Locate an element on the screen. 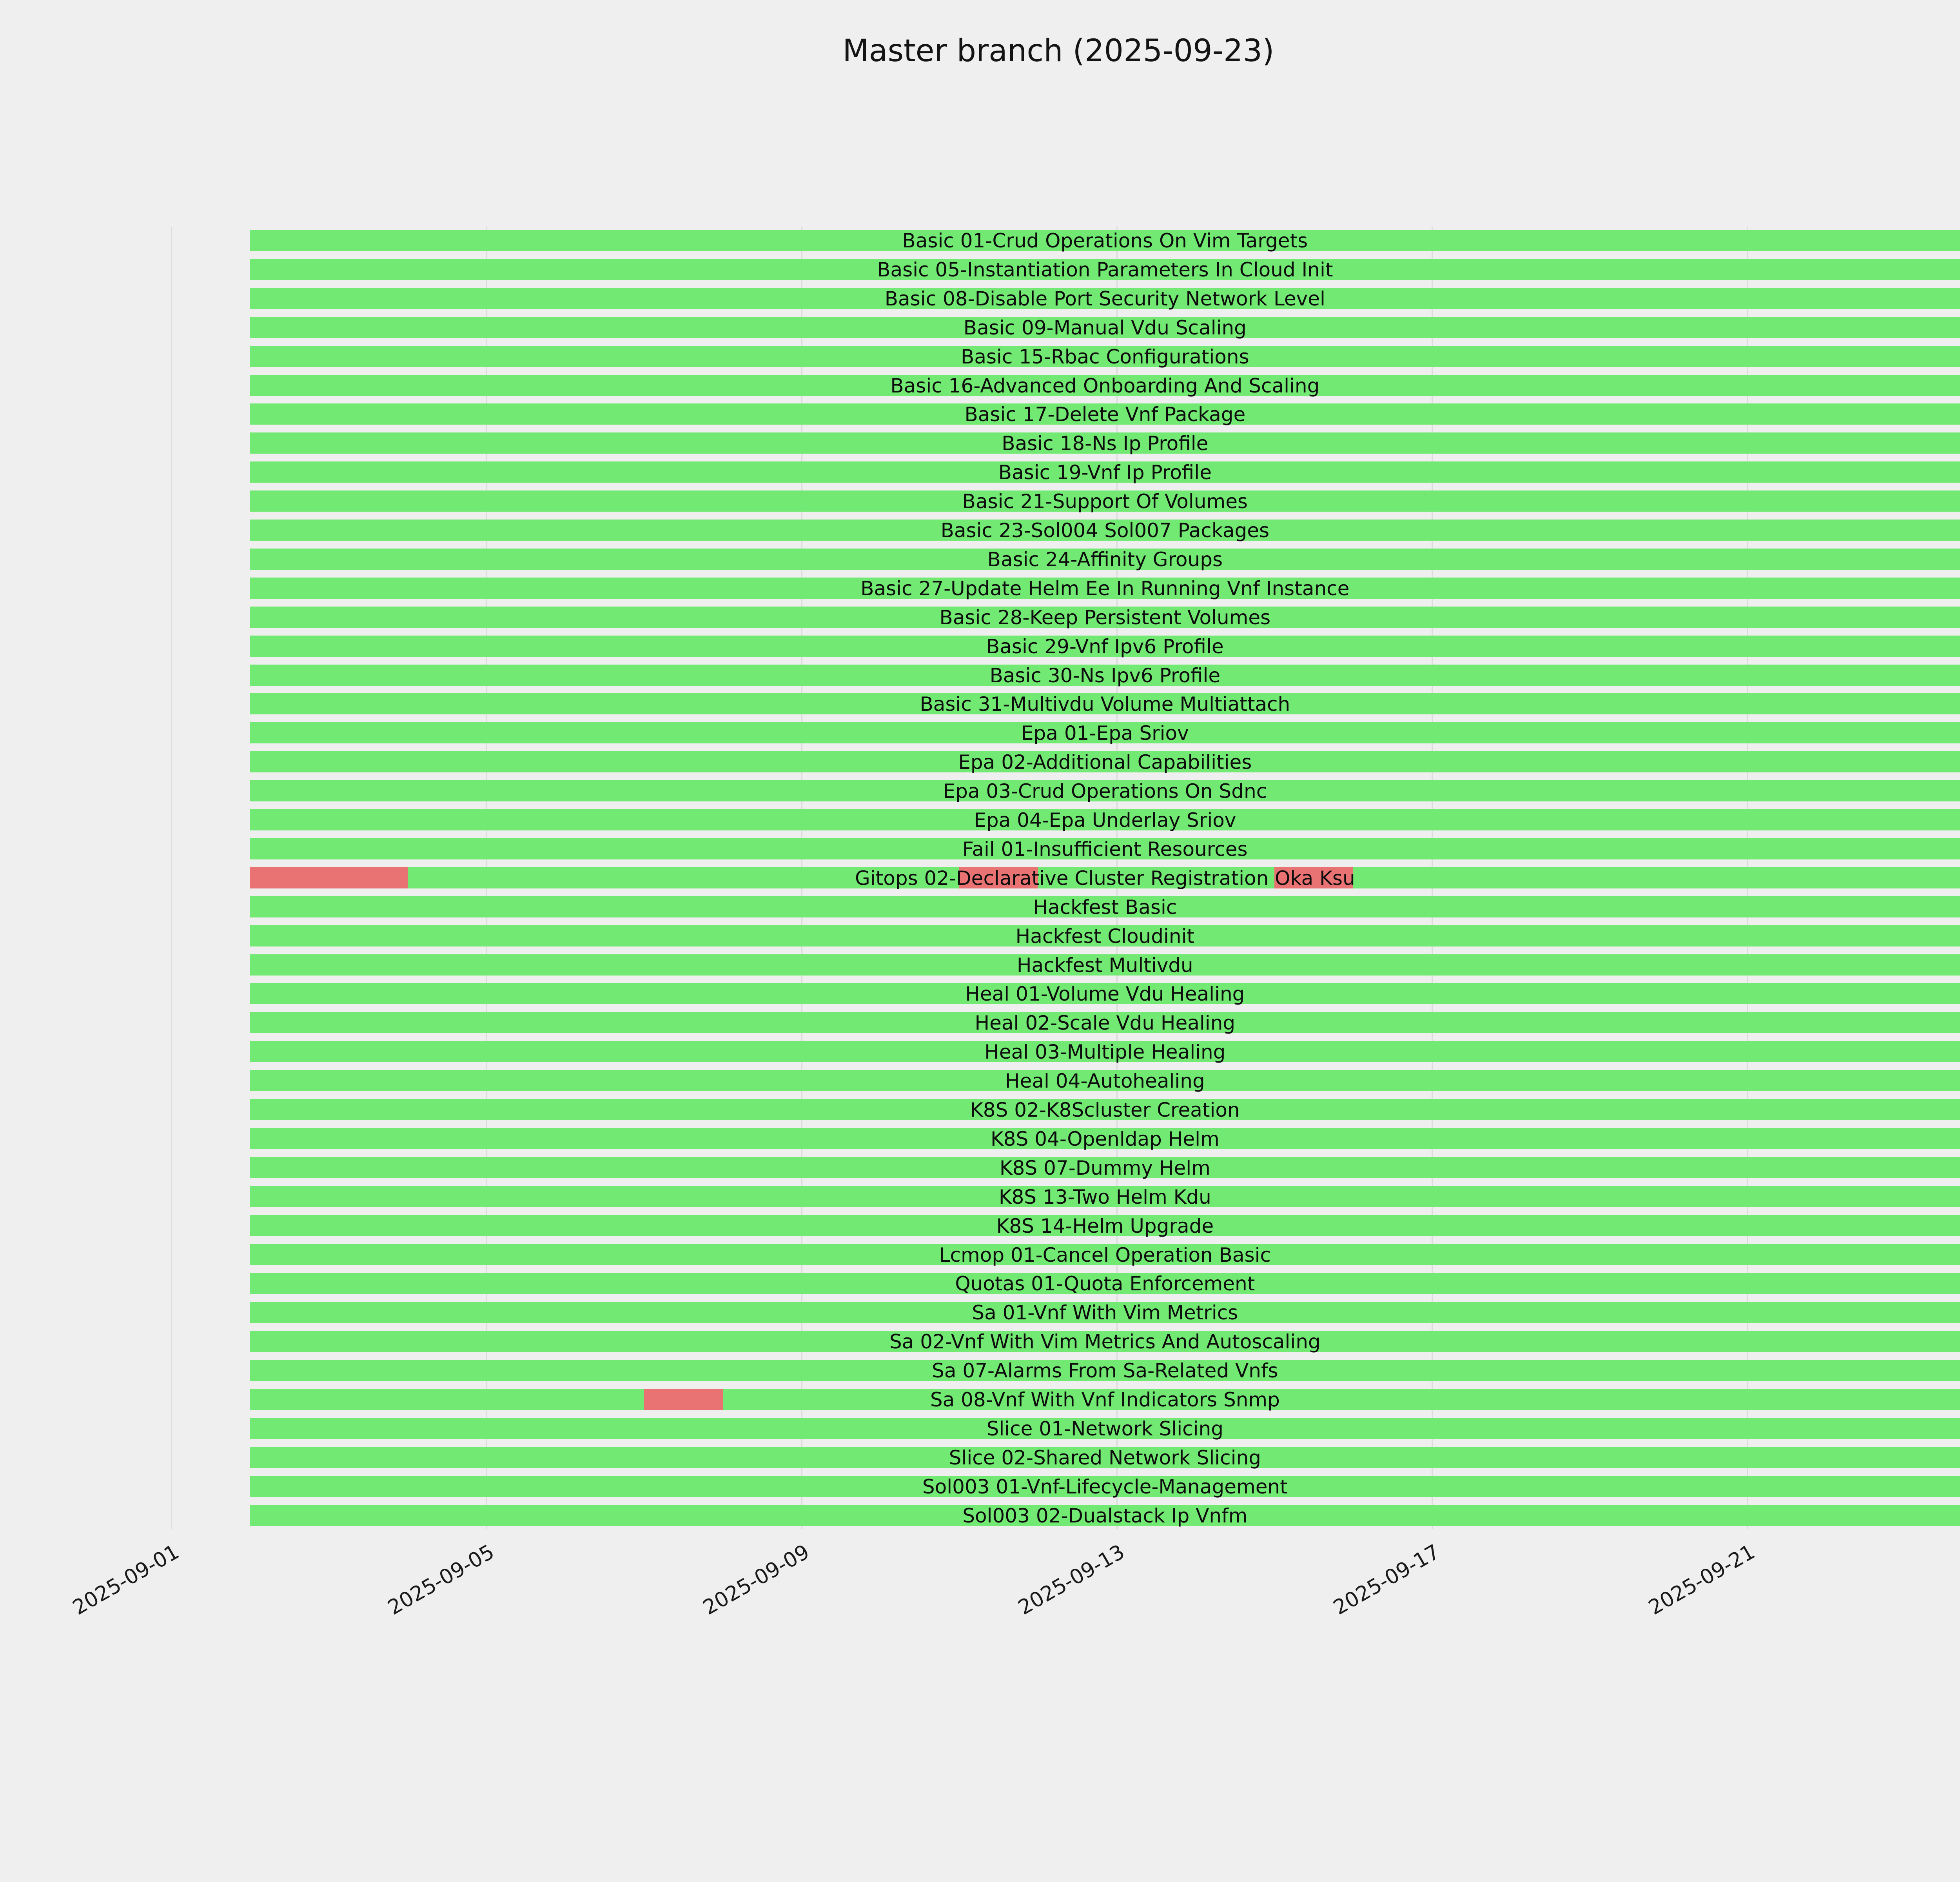  row-label: K8S 02-K8Scluster Creation is located at coordinates (1105, 1110).